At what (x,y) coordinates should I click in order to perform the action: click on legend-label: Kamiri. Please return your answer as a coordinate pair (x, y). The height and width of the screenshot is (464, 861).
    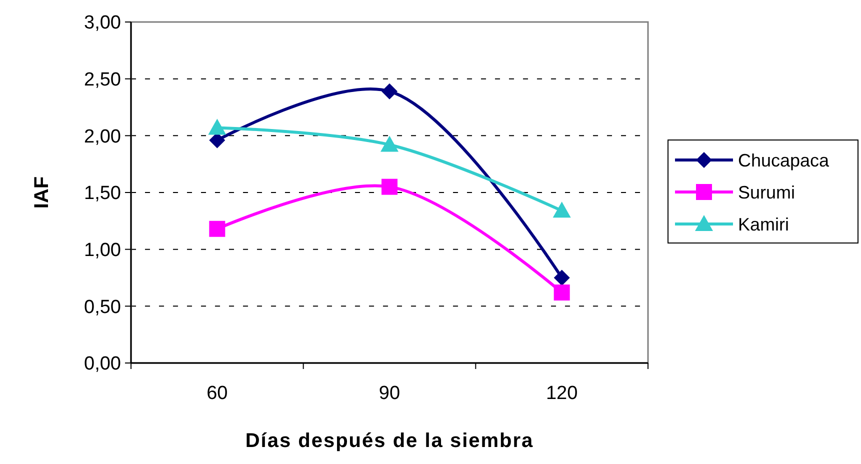
    Looking at the image, I should click on (764, 224).